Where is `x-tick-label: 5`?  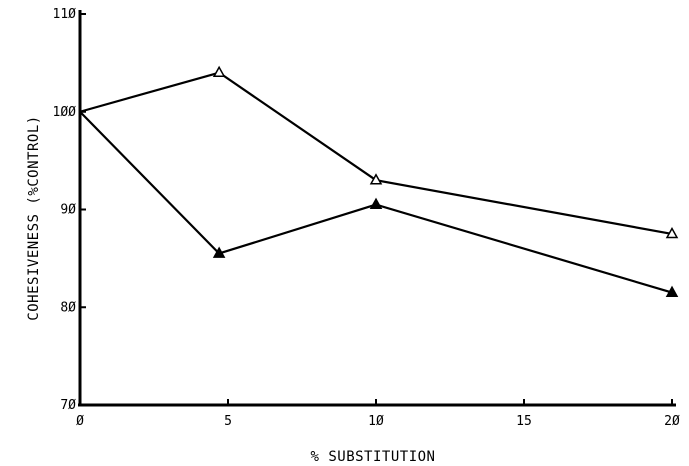 x-tick-label: 5 is located at coordinates (228, 421).